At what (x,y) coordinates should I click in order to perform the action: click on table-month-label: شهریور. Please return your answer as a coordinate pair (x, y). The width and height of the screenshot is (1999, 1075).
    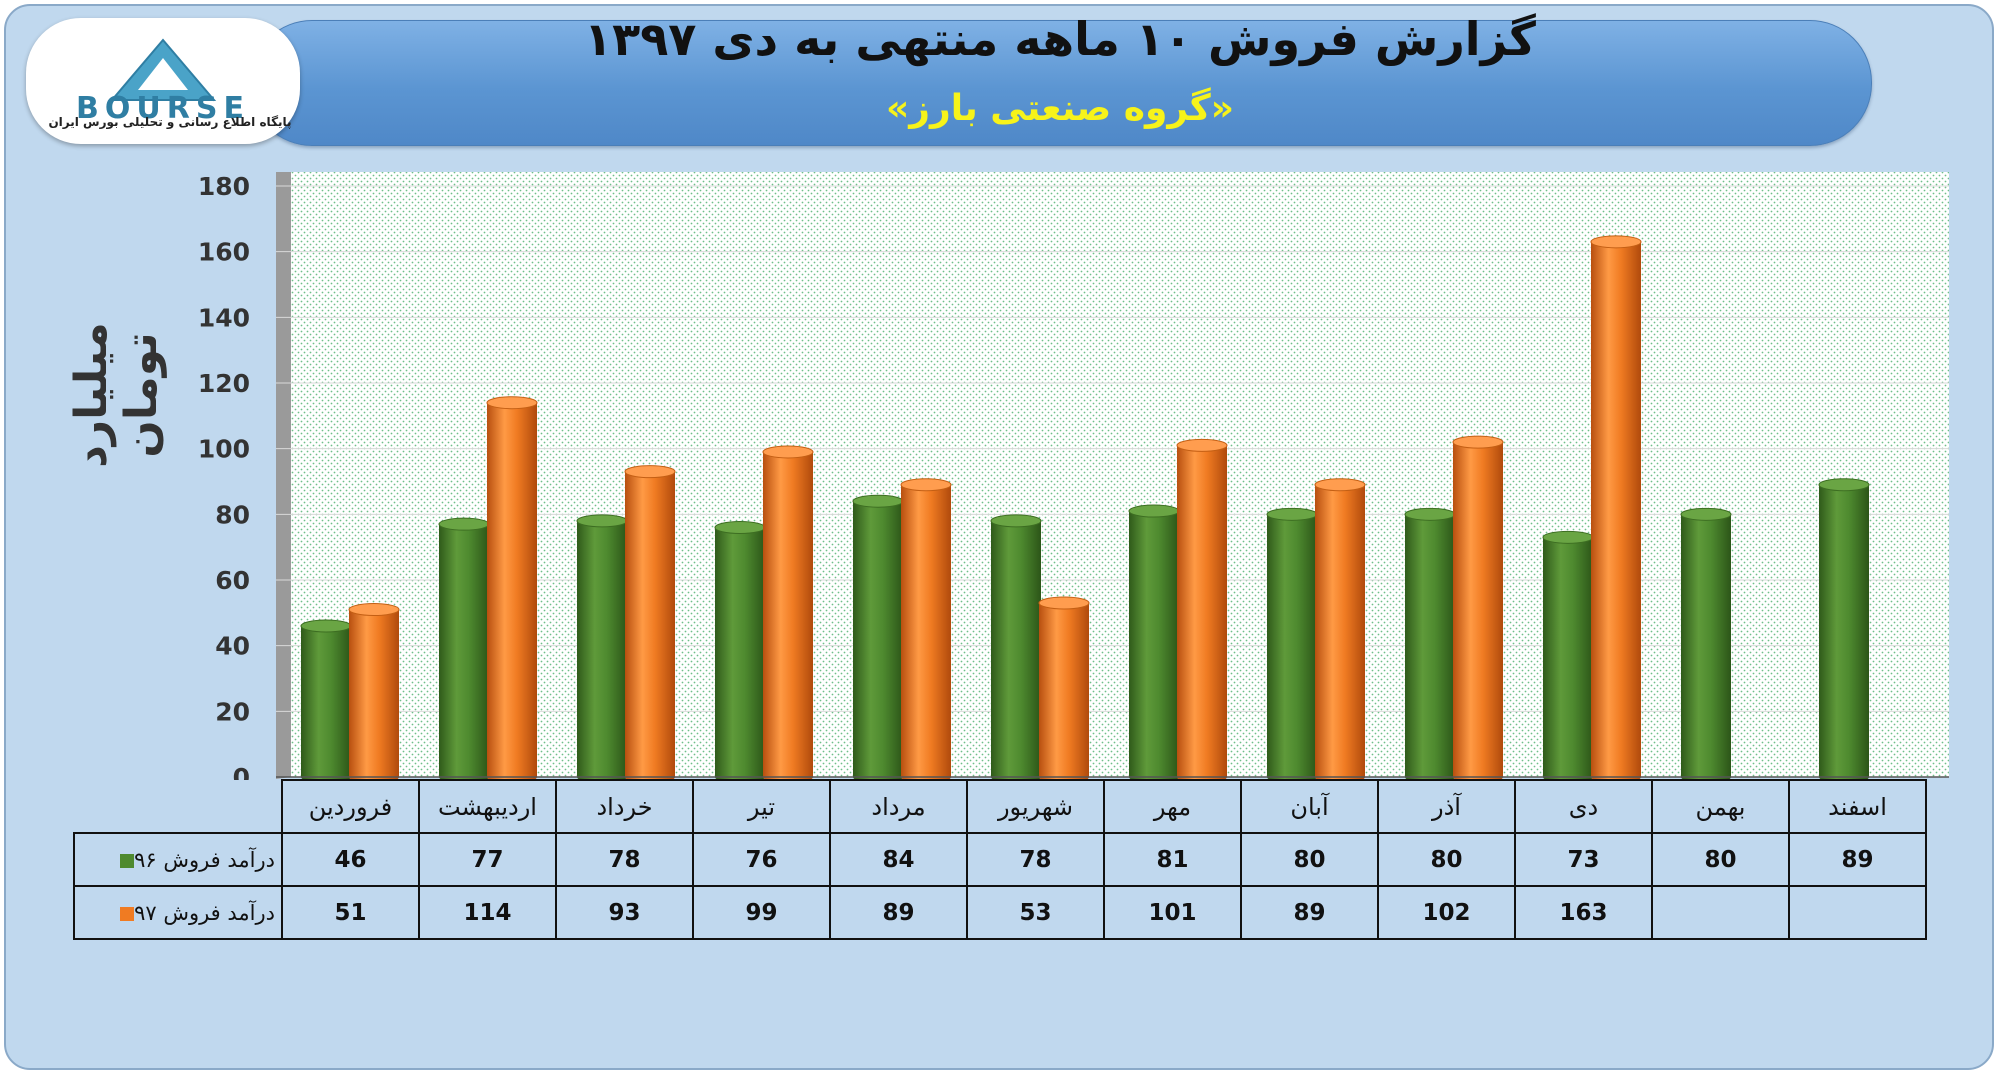
    Looking at the image, I should click on (1035, 806).